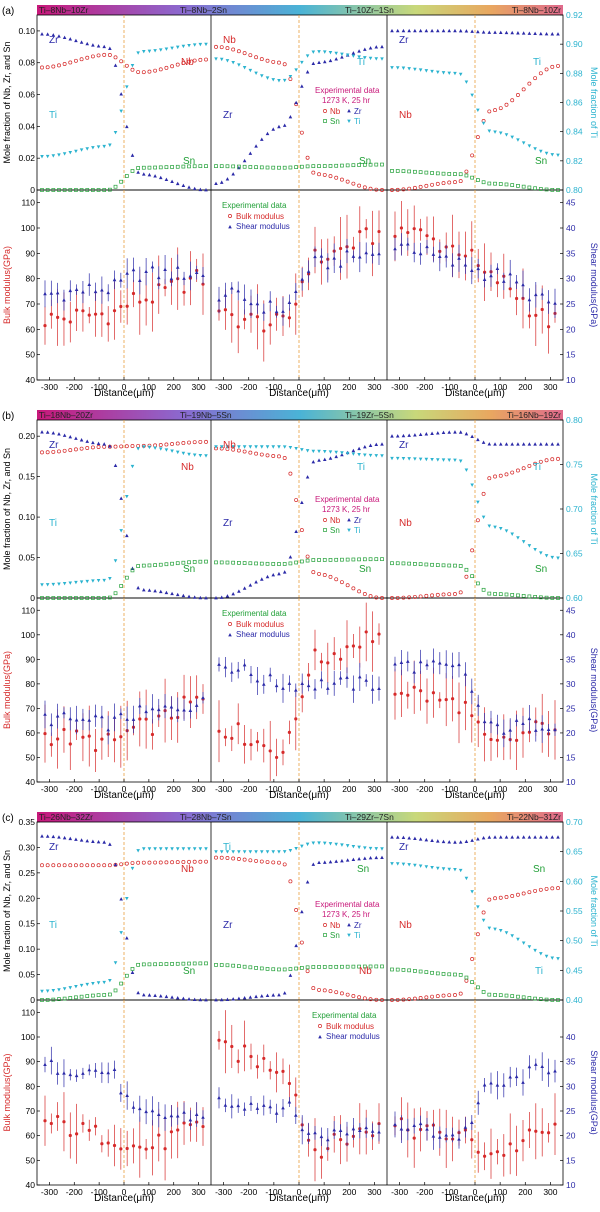  What do you see at coordinates (273, 387) in the screenshot?
I see `x-tick-label: -100` at bounding box center [273, 387].